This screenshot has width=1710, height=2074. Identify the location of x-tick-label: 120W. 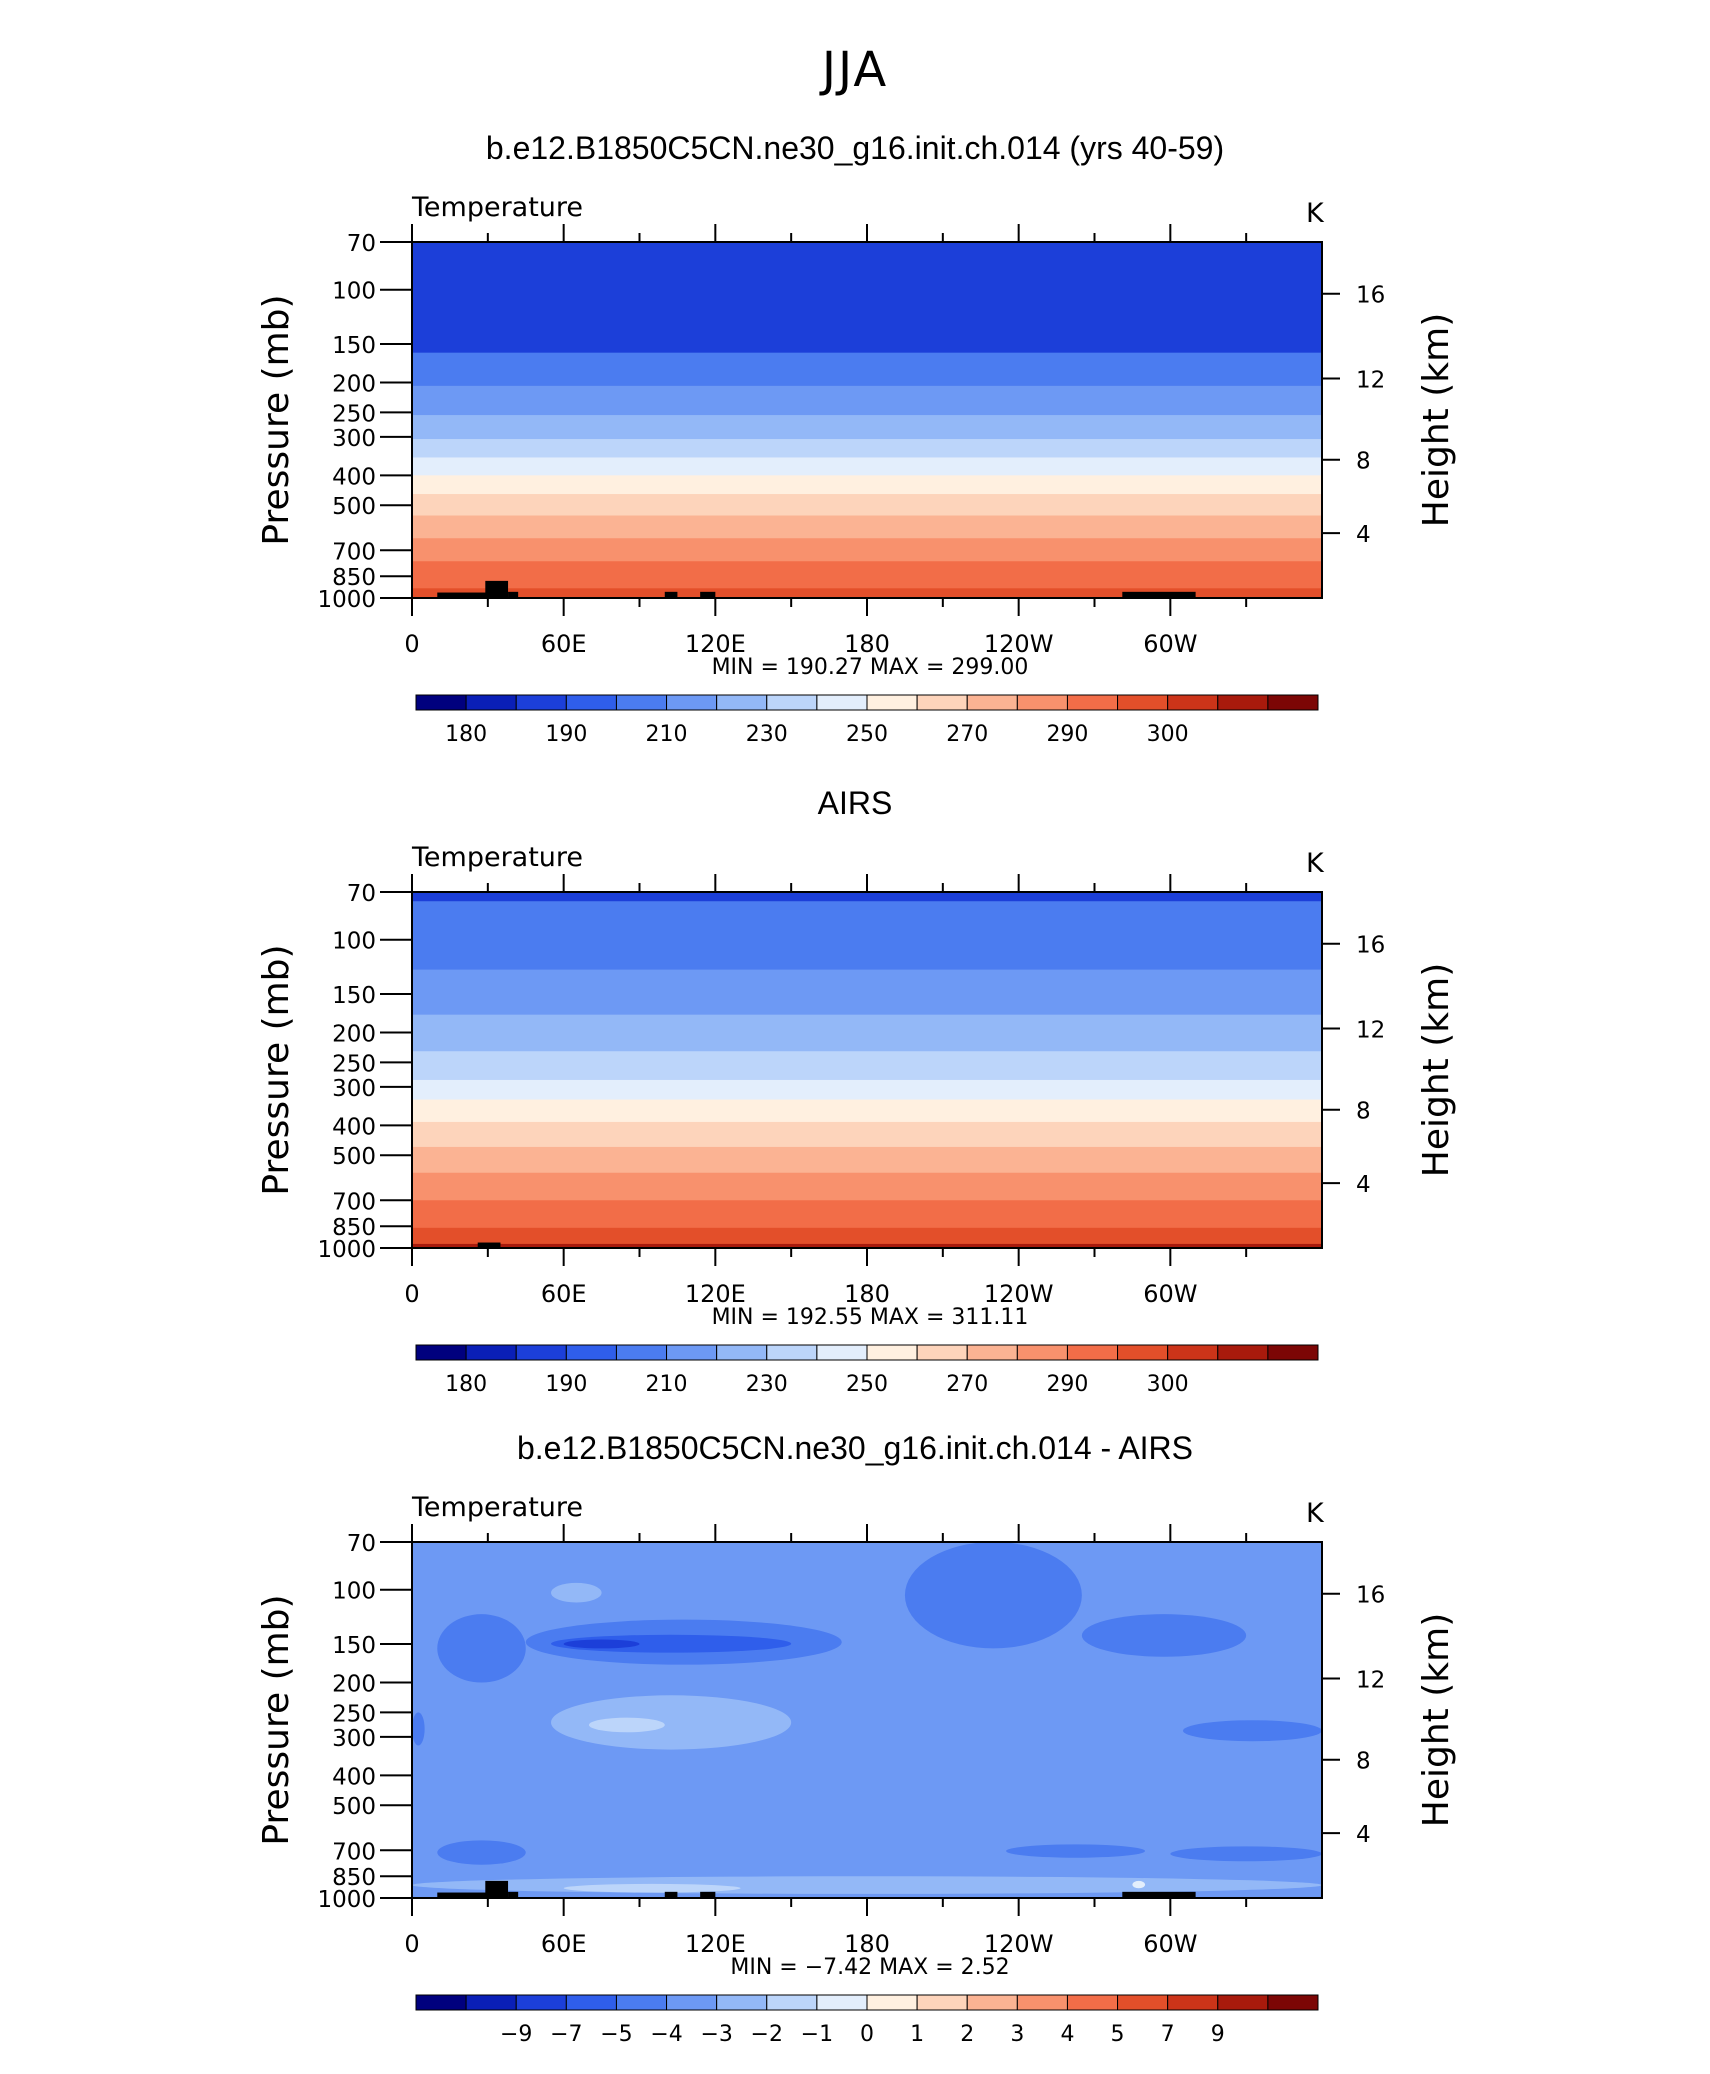
(1019, 644).